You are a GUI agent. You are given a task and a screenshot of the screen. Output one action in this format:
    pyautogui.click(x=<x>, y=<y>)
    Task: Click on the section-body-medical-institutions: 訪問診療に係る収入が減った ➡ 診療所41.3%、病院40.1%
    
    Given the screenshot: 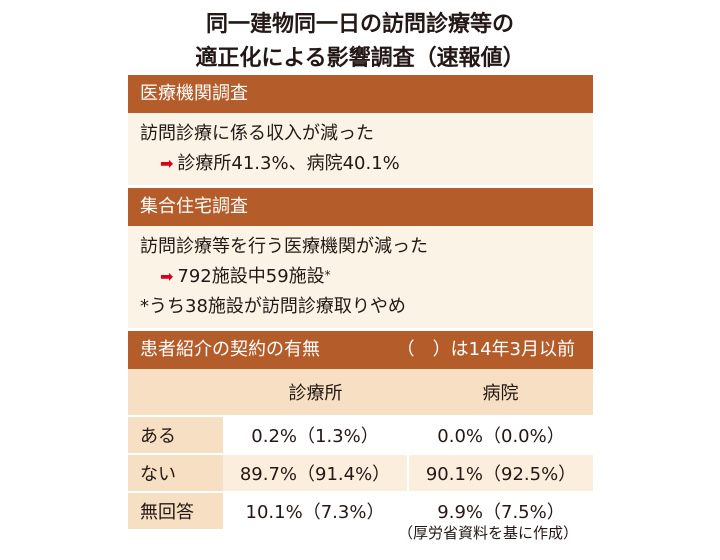 What is the action you would take?
    pyautogui.click(x=360, y=149)
    